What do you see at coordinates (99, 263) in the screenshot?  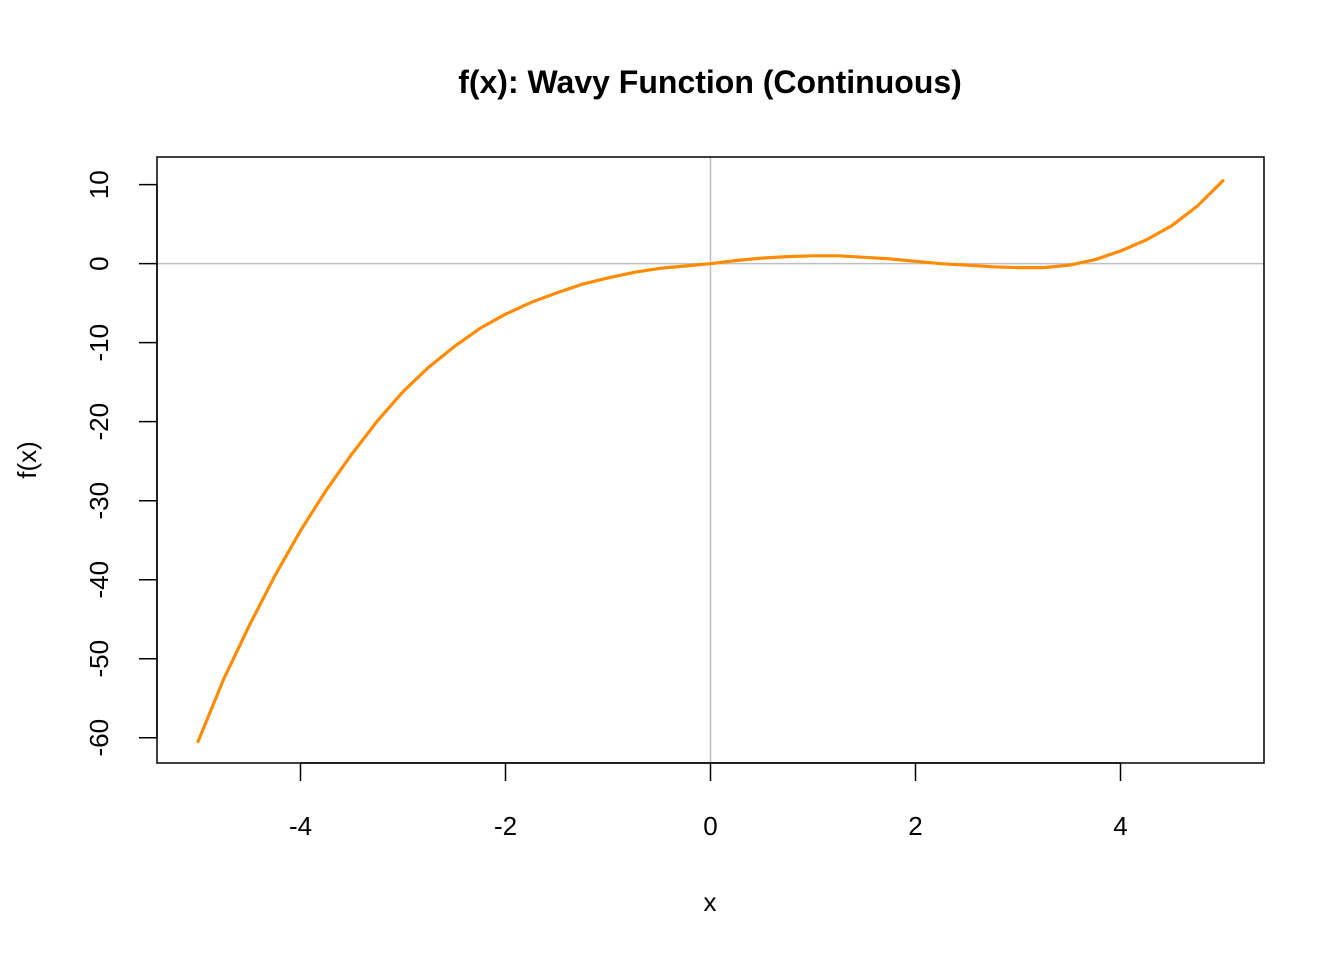 I see `y-tick-label: 0` at bounding box center [99, 263].